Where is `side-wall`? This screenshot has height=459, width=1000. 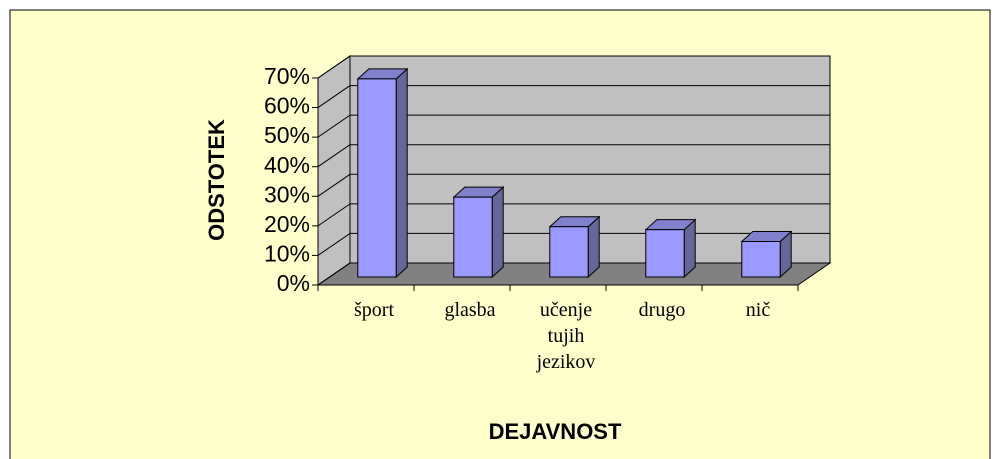
side-wall is located at coordinates (334, 170).